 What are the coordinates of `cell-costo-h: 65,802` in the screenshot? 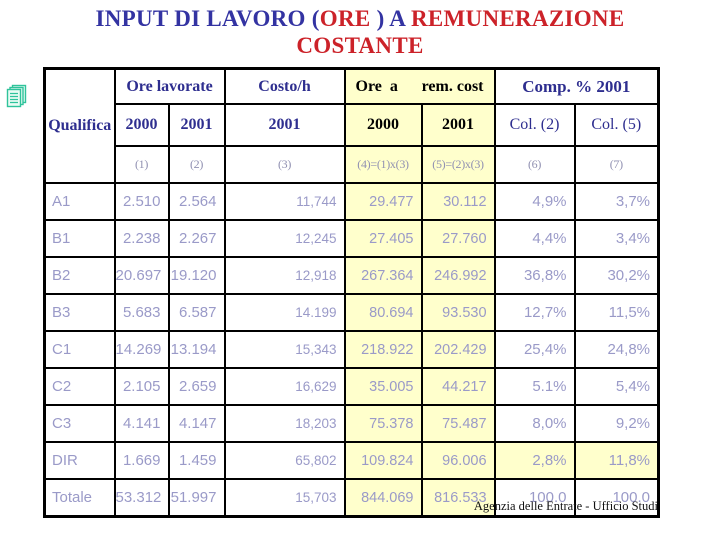 It's located at (284, 460).